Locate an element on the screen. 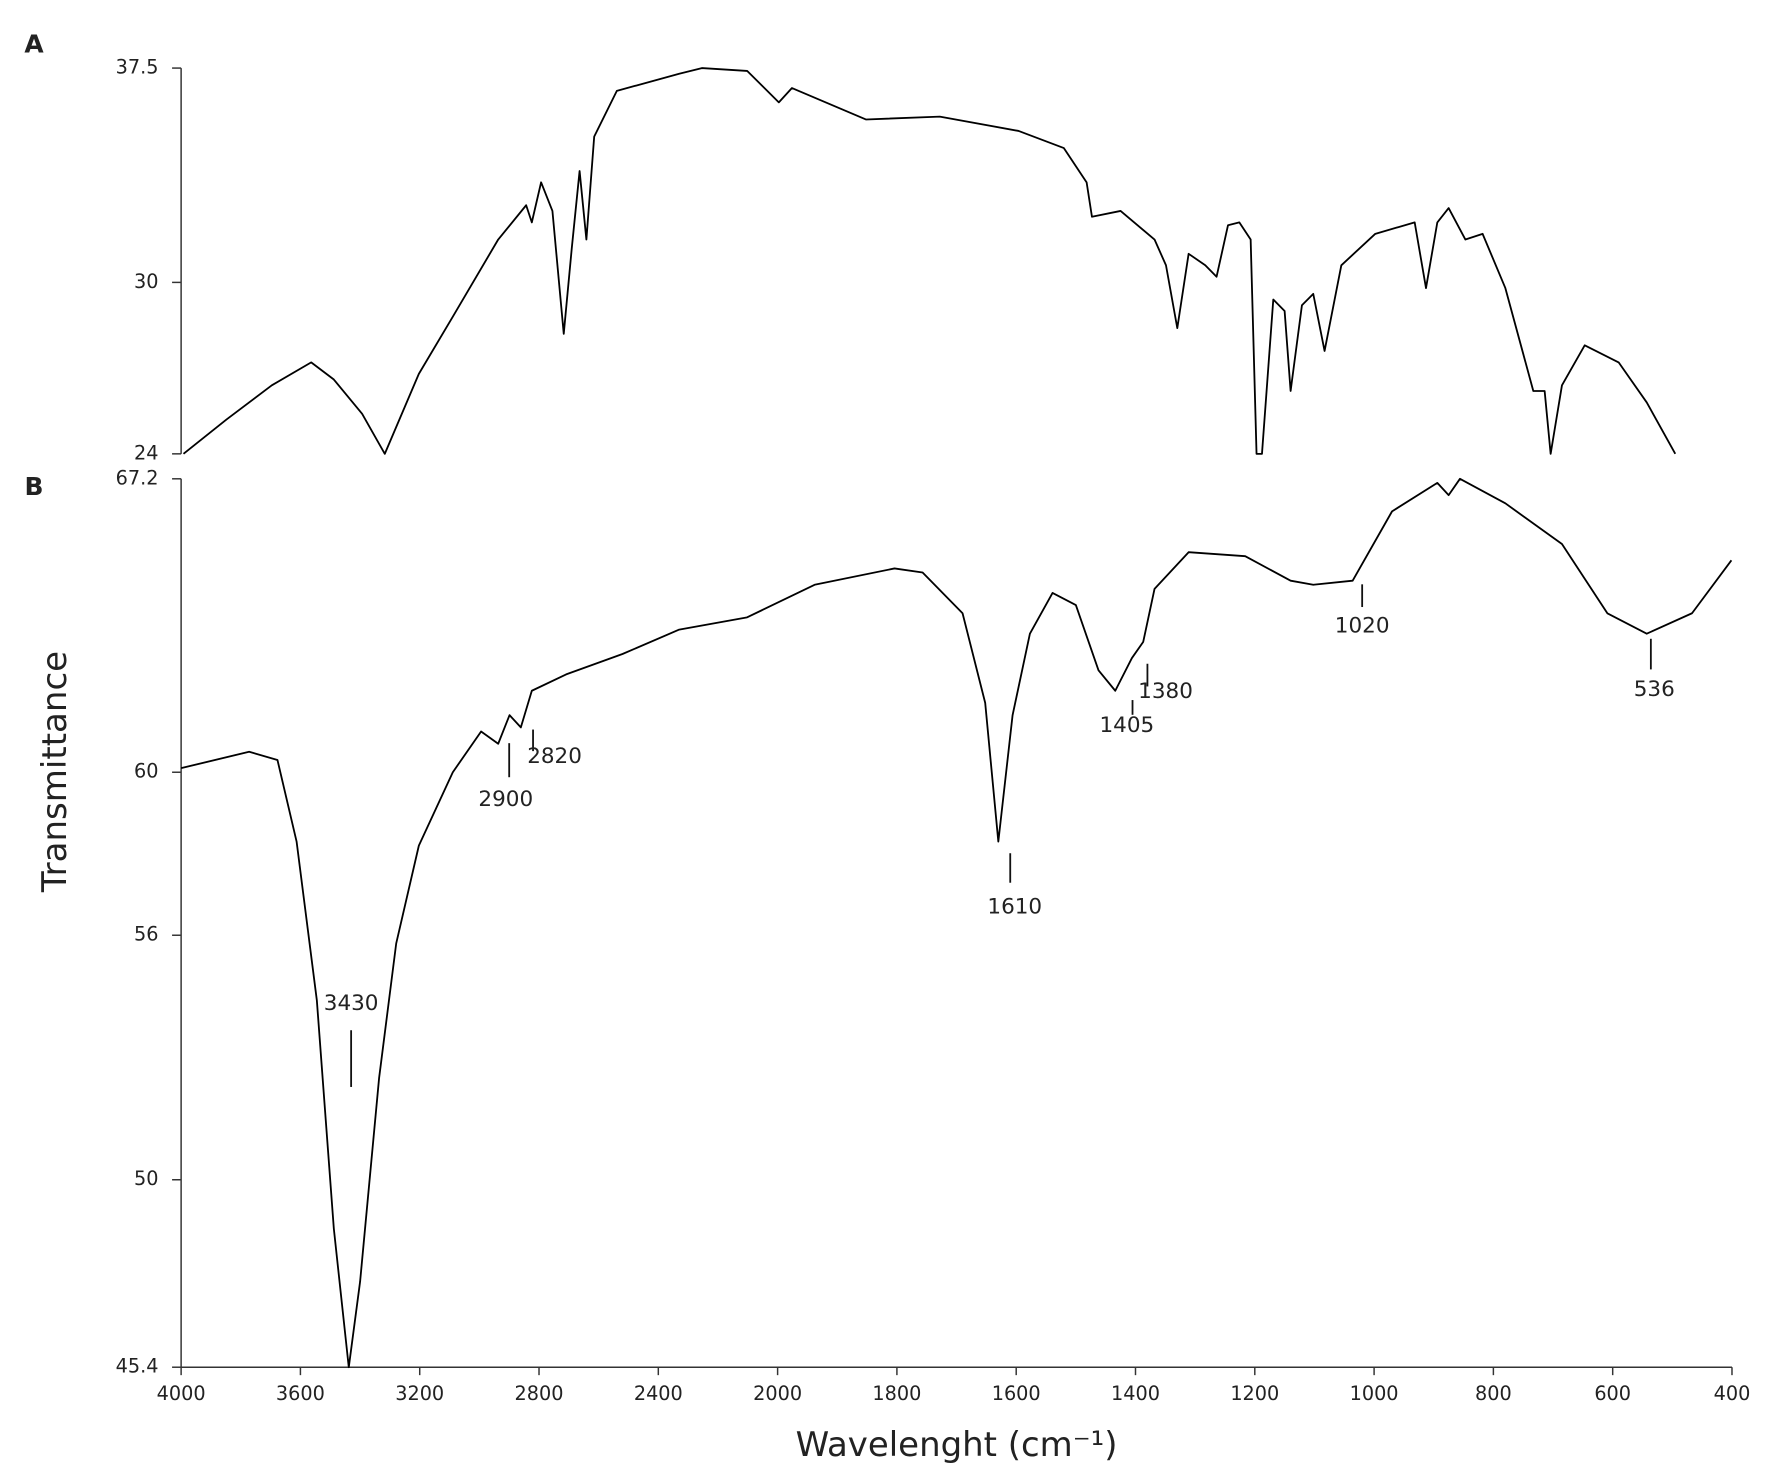 The width and height of the screenshot is (1775, 1475). x-tick-label: 3600 is located at coordinates (300, 1393).